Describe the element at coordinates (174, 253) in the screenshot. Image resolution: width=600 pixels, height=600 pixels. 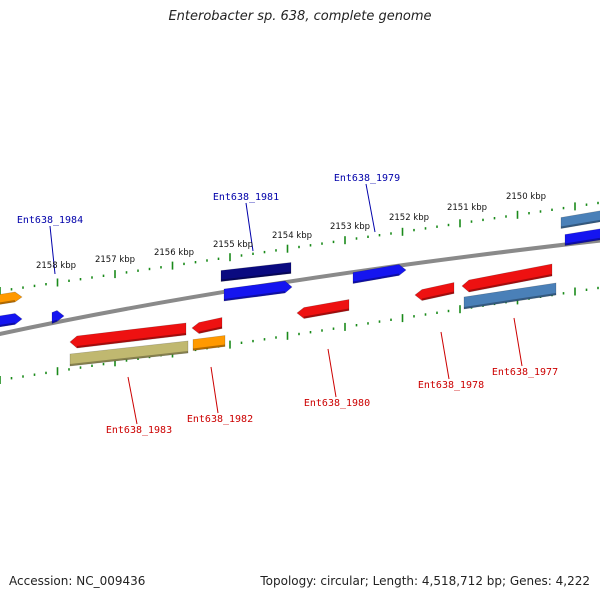
I see `scale-label: 2156 kbp` at that location.